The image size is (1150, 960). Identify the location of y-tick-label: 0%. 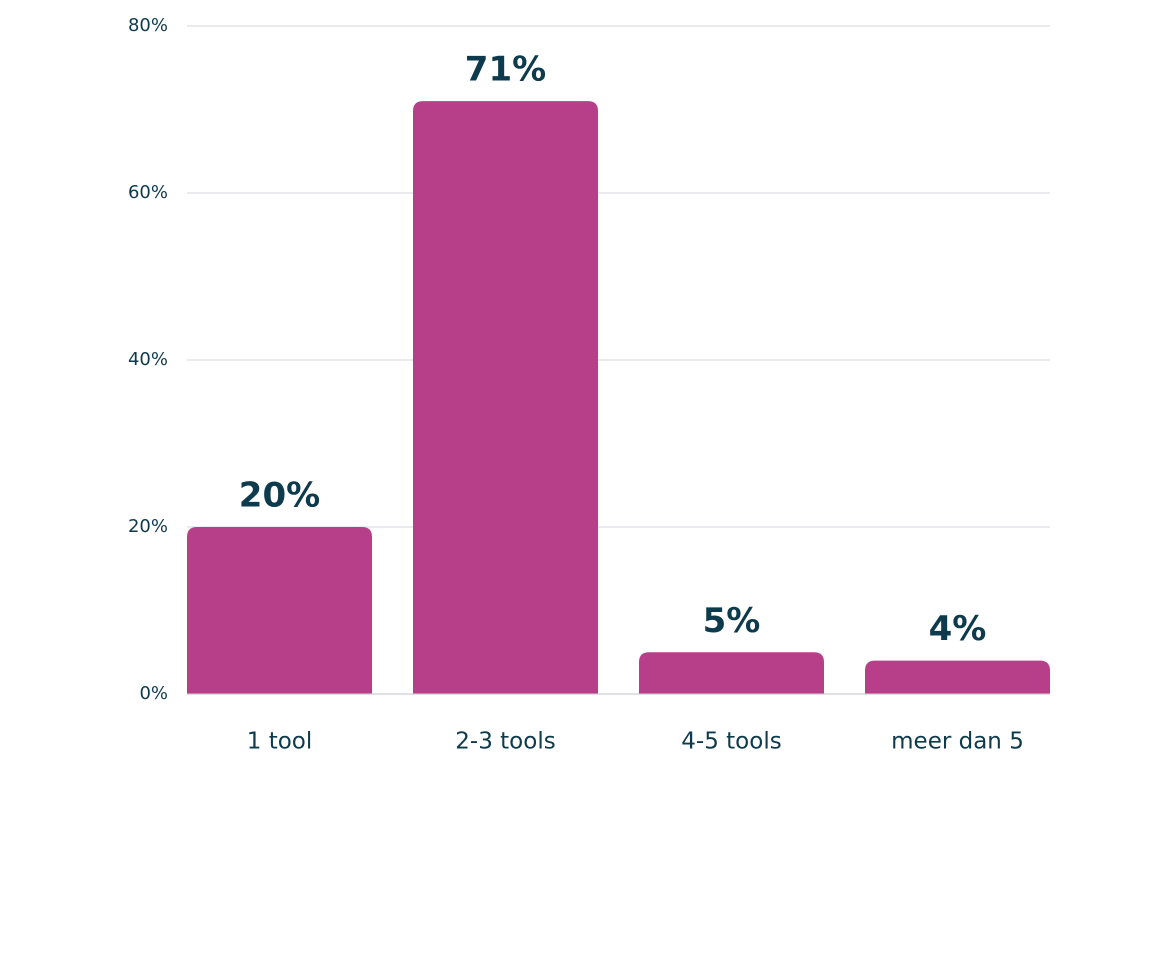
(153, 693).